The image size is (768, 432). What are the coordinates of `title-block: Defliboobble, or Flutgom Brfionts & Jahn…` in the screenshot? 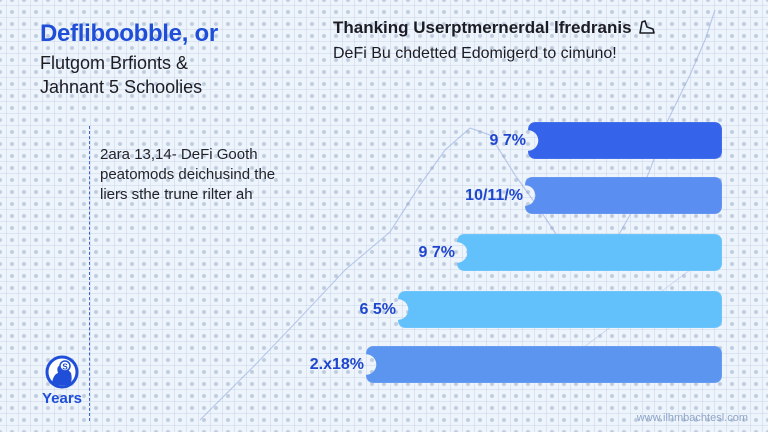 It's located at (129, 59).